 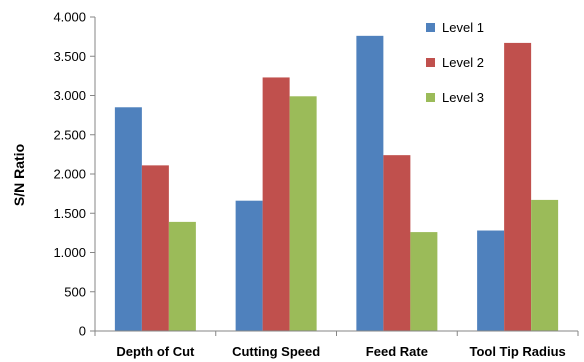 What do you see at coordinates (155, 248) in the screenshot?
I see `bar-level-2-depth-of-cut` at bounding box center [155, 248].